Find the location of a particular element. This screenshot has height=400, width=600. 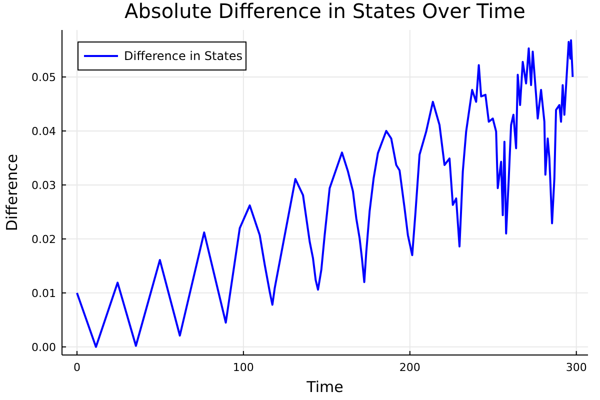

y-tick-label: 0.02 is located at coordinates (44, 239).